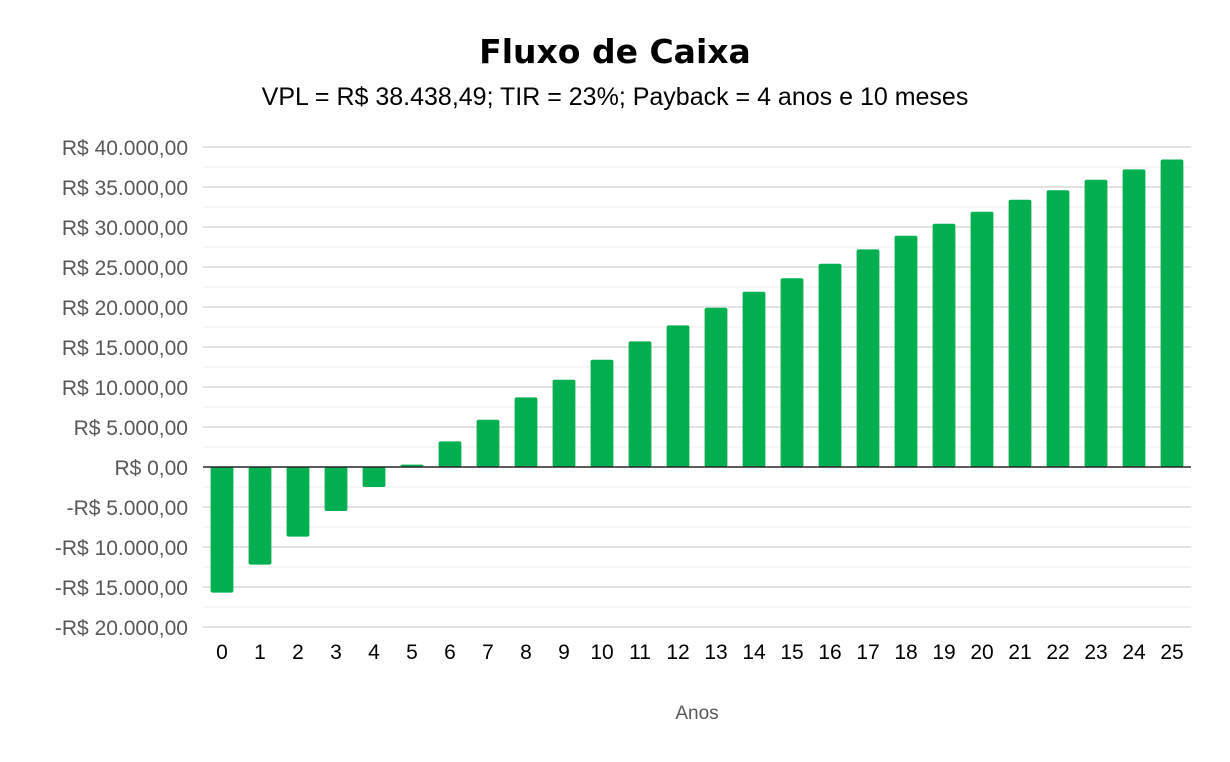 Image resolution: width=1230 pixels, height=762 pixels. I want to click on y-tick-label: R$ 15.000,00, so click(125, 348).